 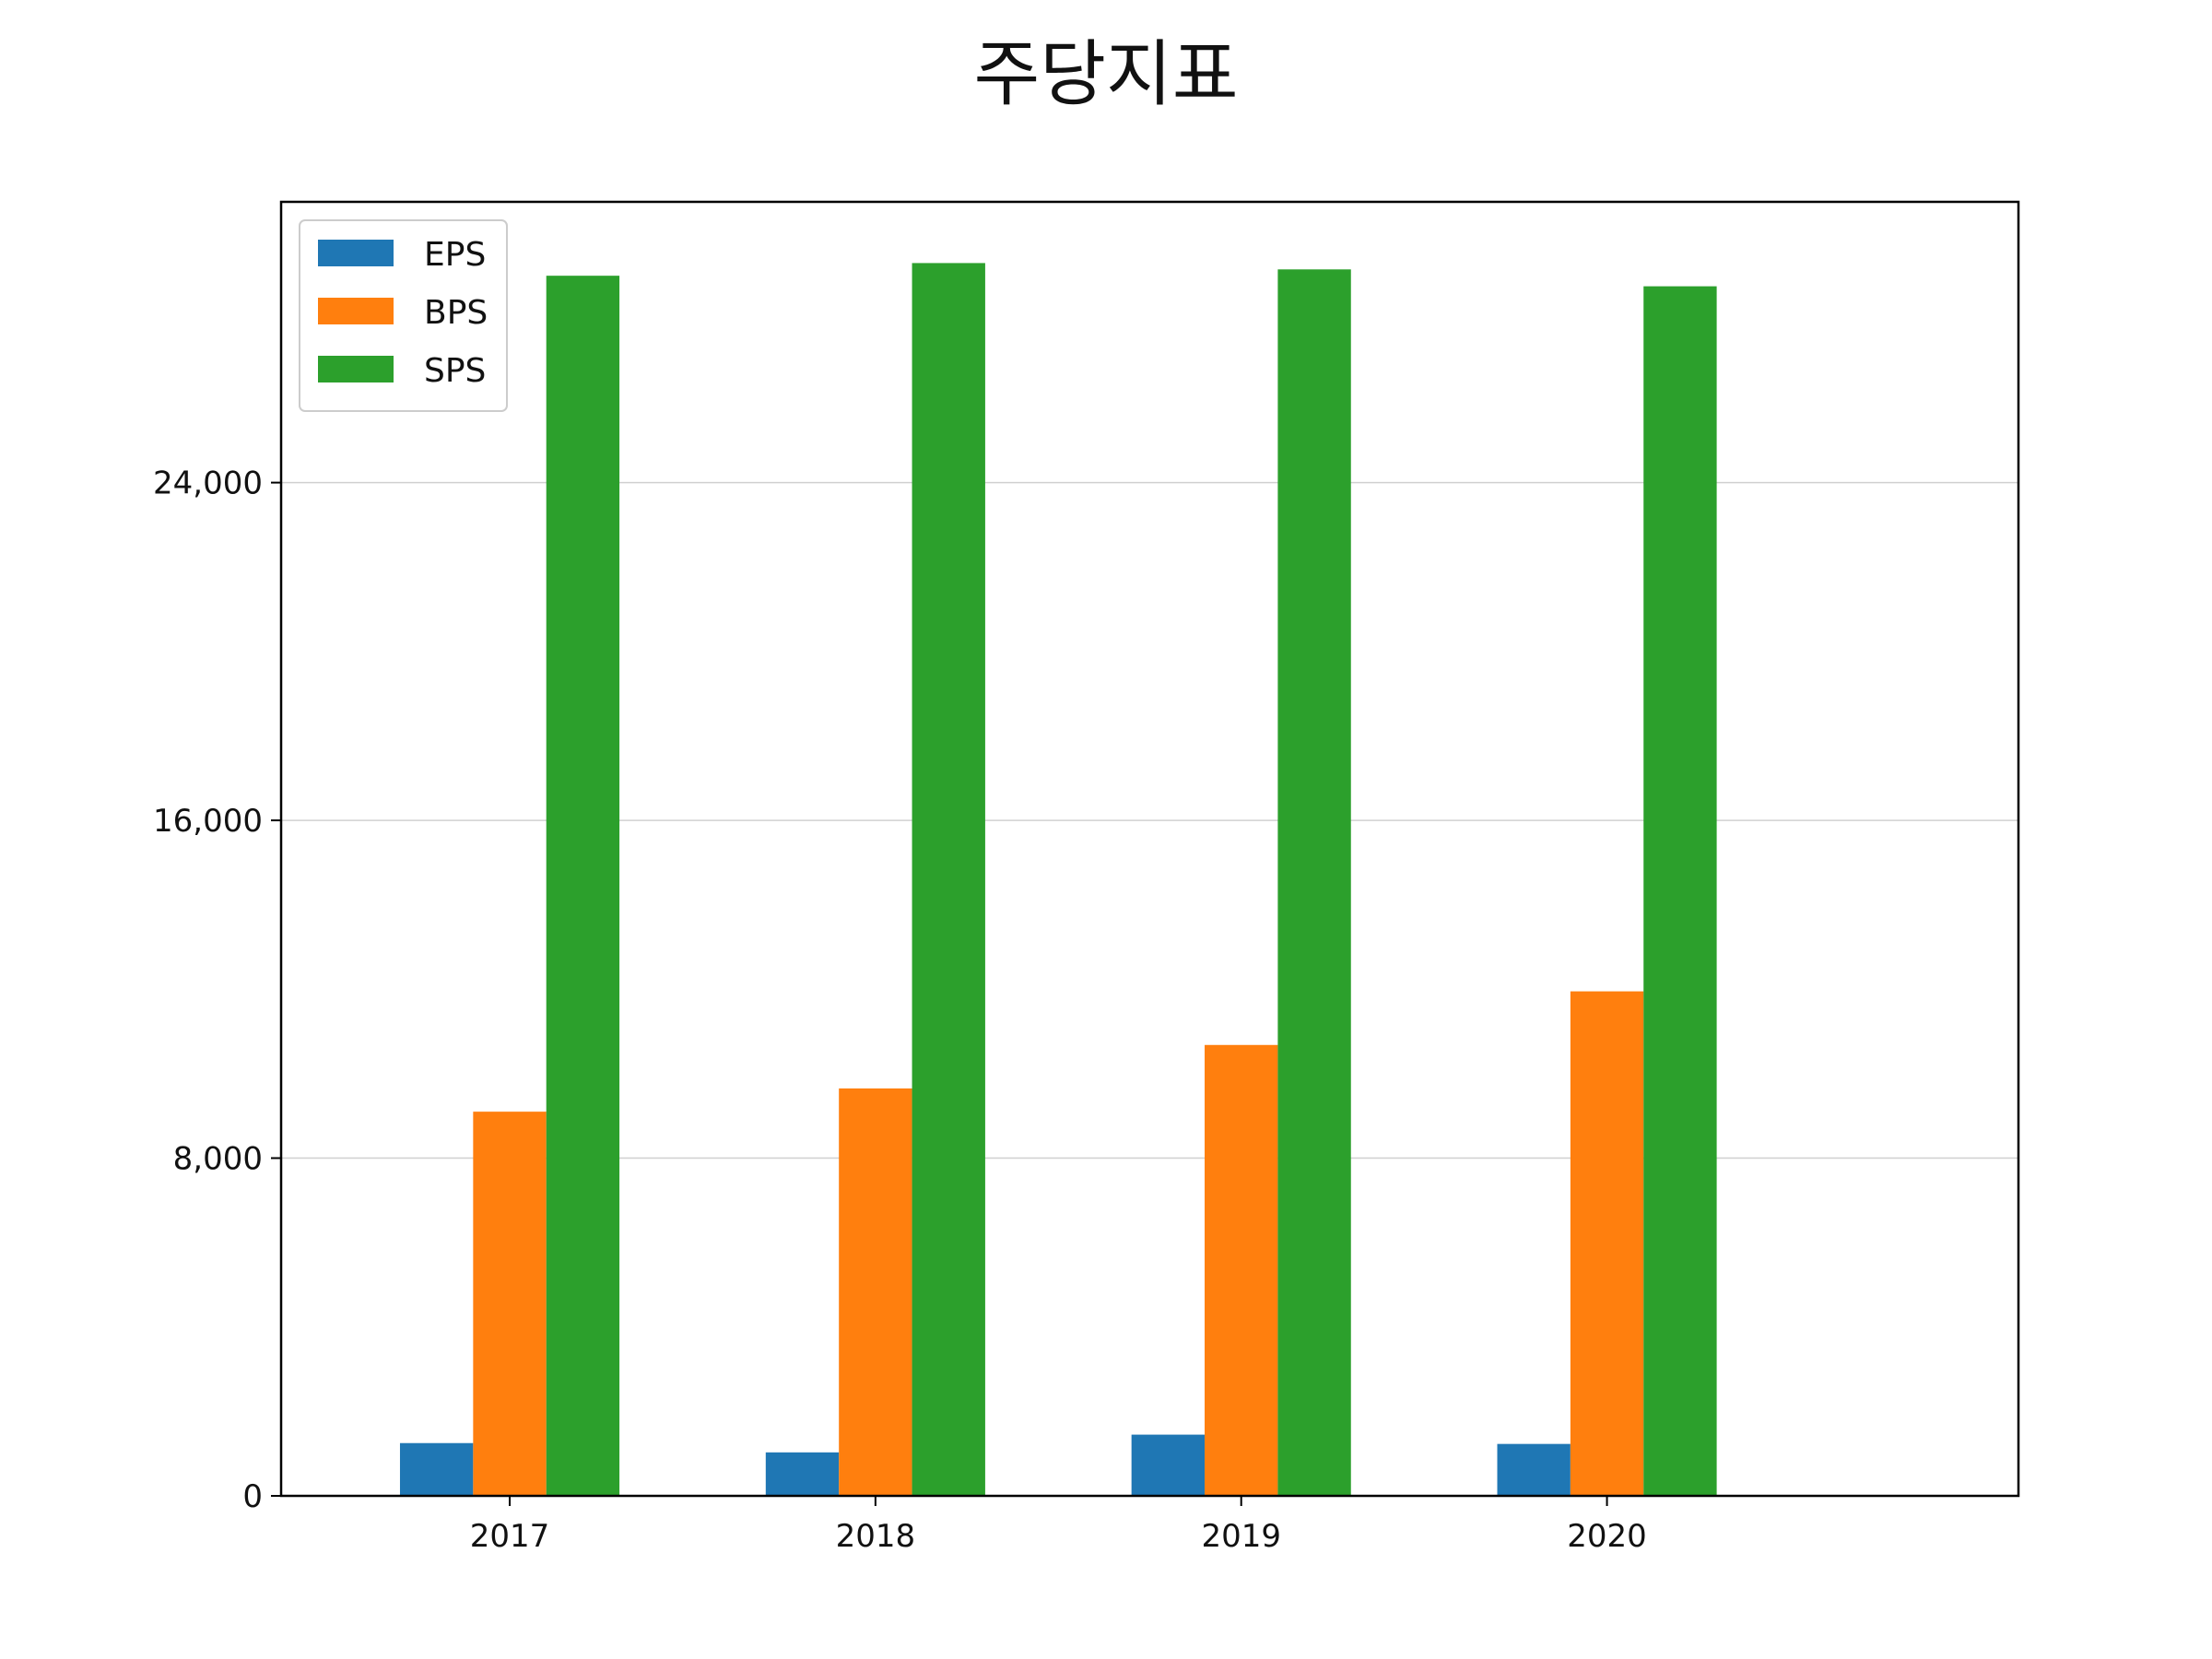 What do you see at coordinates (208, 483) in the screenshot?
I see `y-tick-label: 24,000` at bounding box center [208, 483].